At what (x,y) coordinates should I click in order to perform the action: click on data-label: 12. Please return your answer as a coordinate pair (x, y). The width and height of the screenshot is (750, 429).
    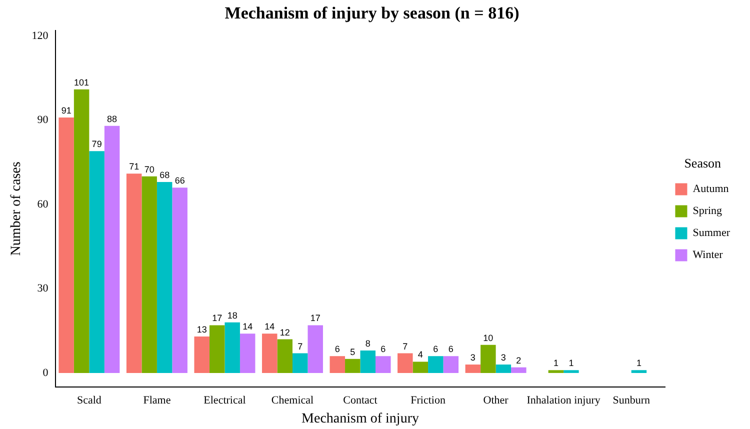
    Looking at the image, I should click on (285, 332).